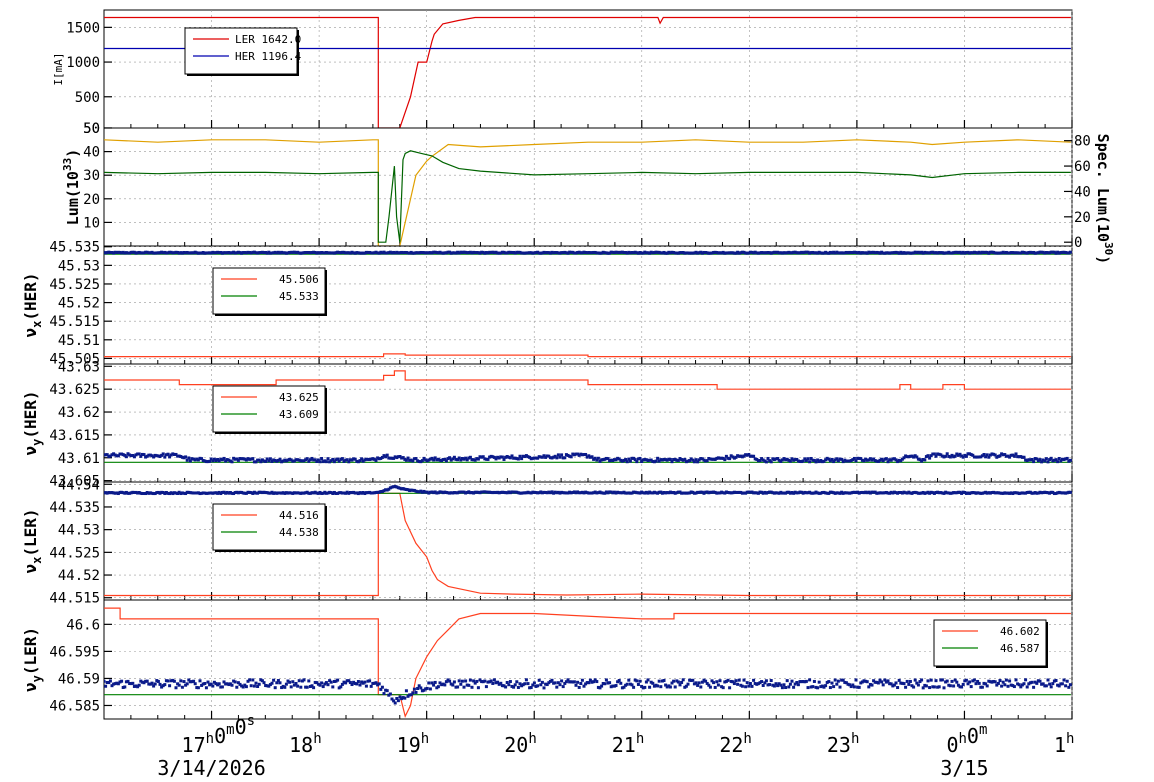 Image resolution: width=1154 pixels, height=782 pixels. I want to click on panel-frame, so click(588, 187).